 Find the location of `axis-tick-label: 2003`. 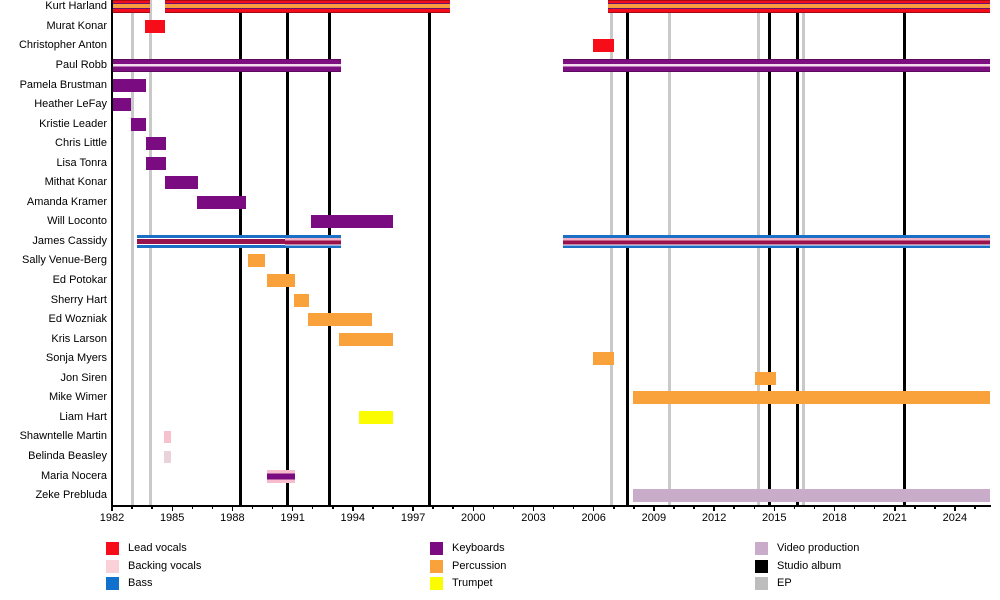

axis-tick-label: 2003 is located at coordinates (533, 518).